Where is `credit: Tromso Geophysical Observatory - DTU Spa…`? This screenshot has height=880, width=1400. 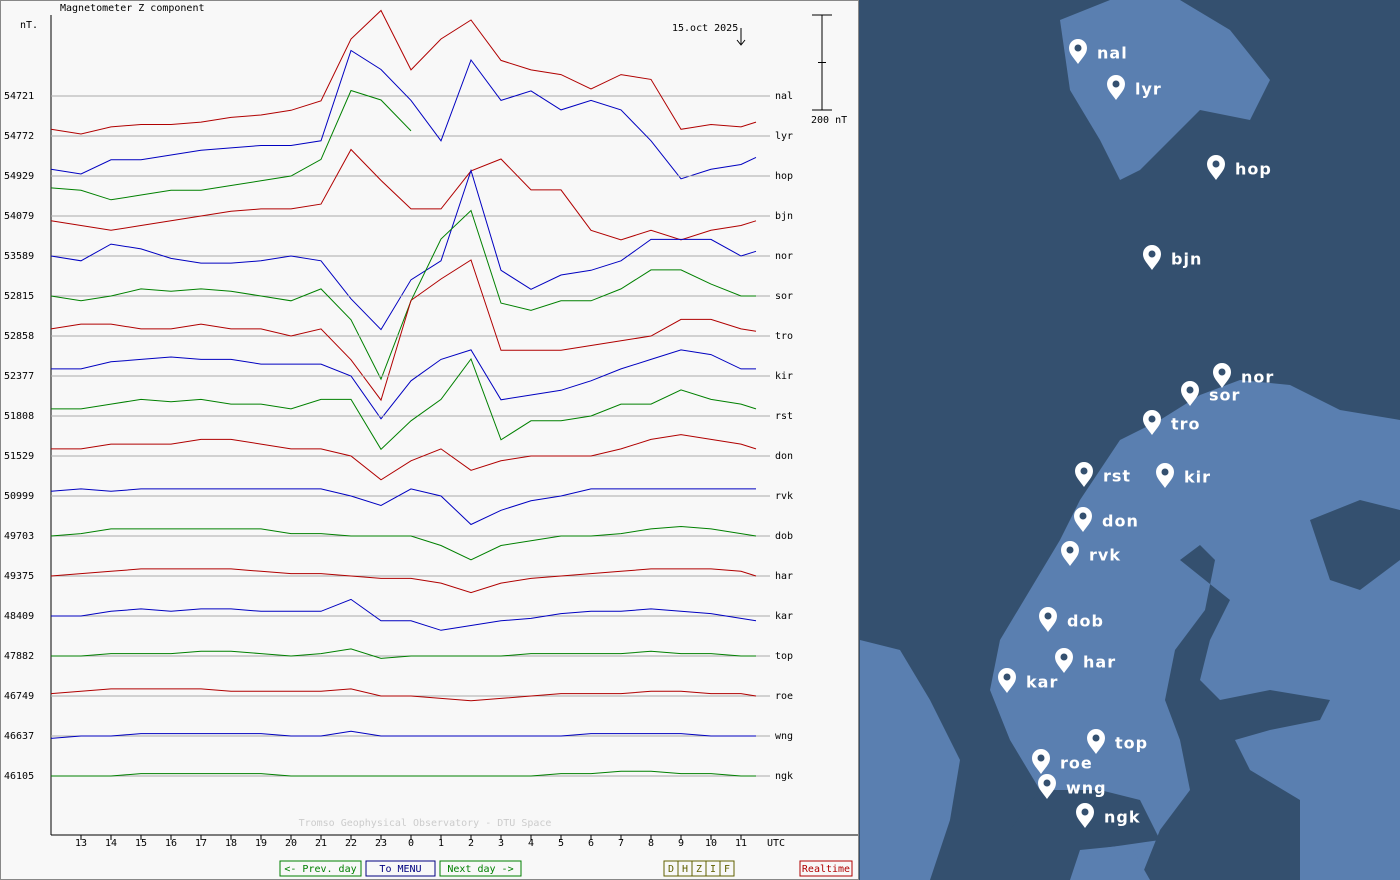
credit: Tromso Geophysical Observatory - DTU Spa… is located at coordinates (425, 823).